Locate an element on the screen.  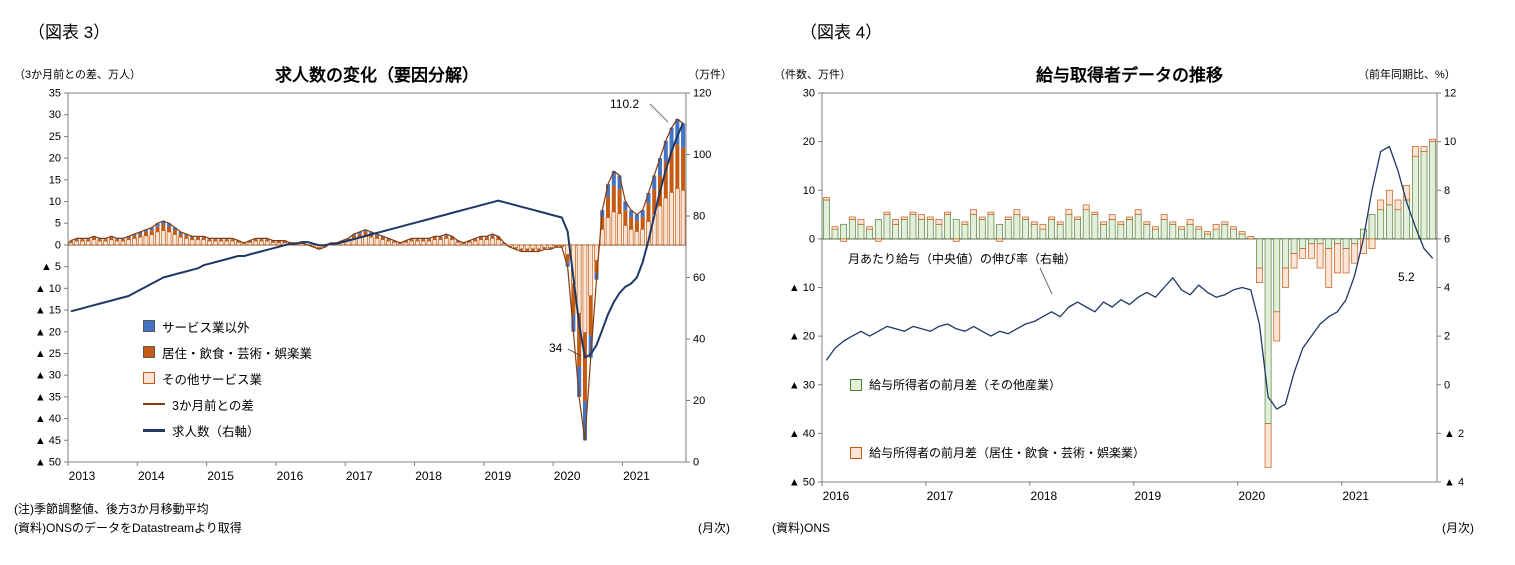
legend-label: 3か月前との差 is located at coordinates (213, 405).